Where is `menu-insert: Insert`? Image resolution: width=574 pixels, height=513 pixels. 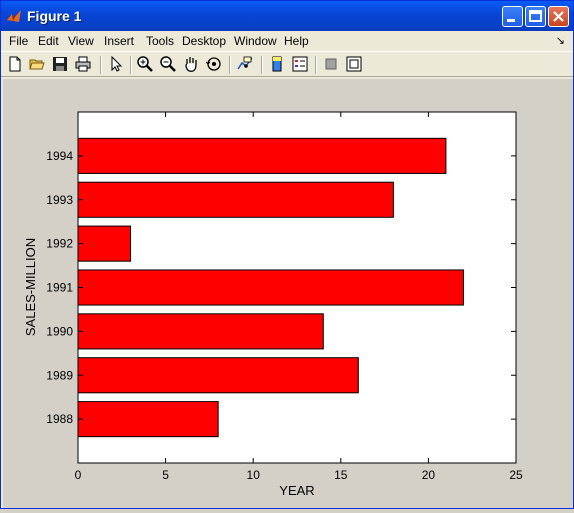 menu-insert: Insert is located at coordinates (119, 41).